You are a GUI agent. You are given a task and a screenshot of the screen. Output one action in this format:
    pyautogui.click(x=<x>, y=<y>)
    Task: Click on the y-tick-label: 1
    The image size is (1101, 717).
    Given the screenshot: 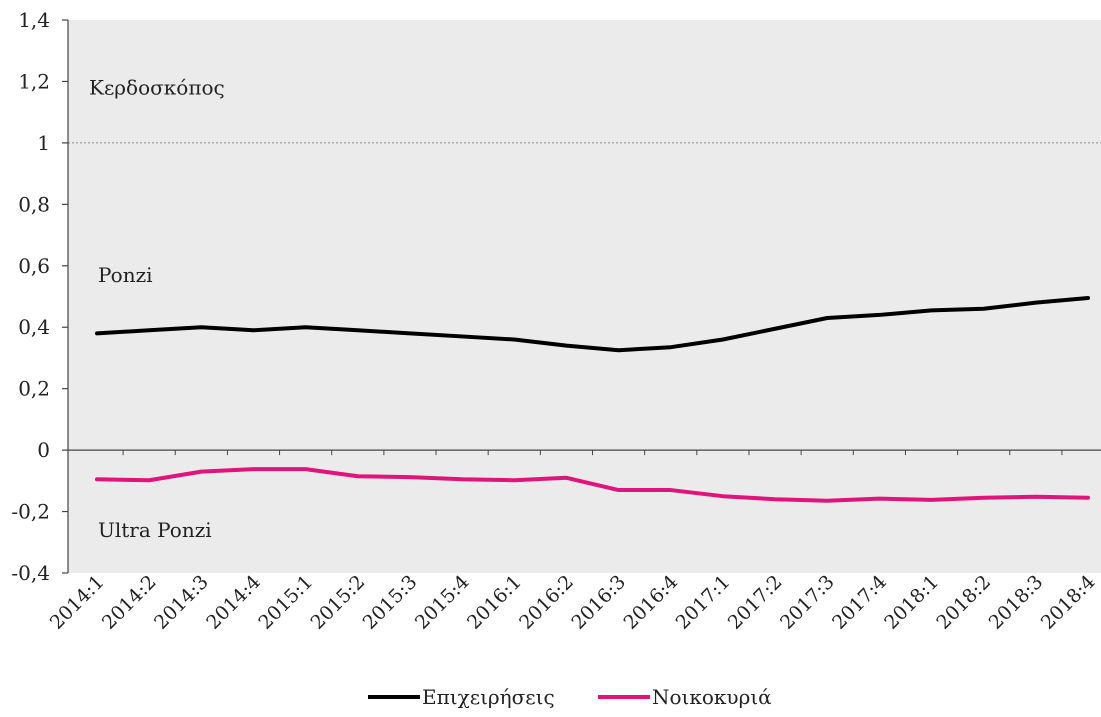 What is the action you would take?
    pyautogui.click(x=43, y=143)
    